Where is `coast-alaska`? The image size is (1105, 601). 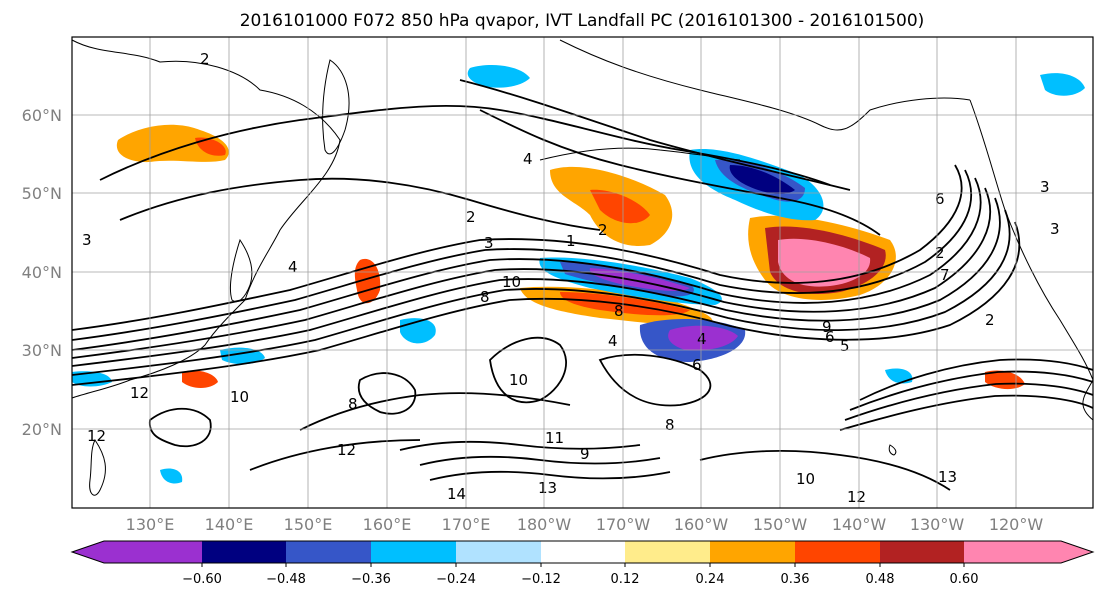
coast-alaska is located at coordinates (765, 85).